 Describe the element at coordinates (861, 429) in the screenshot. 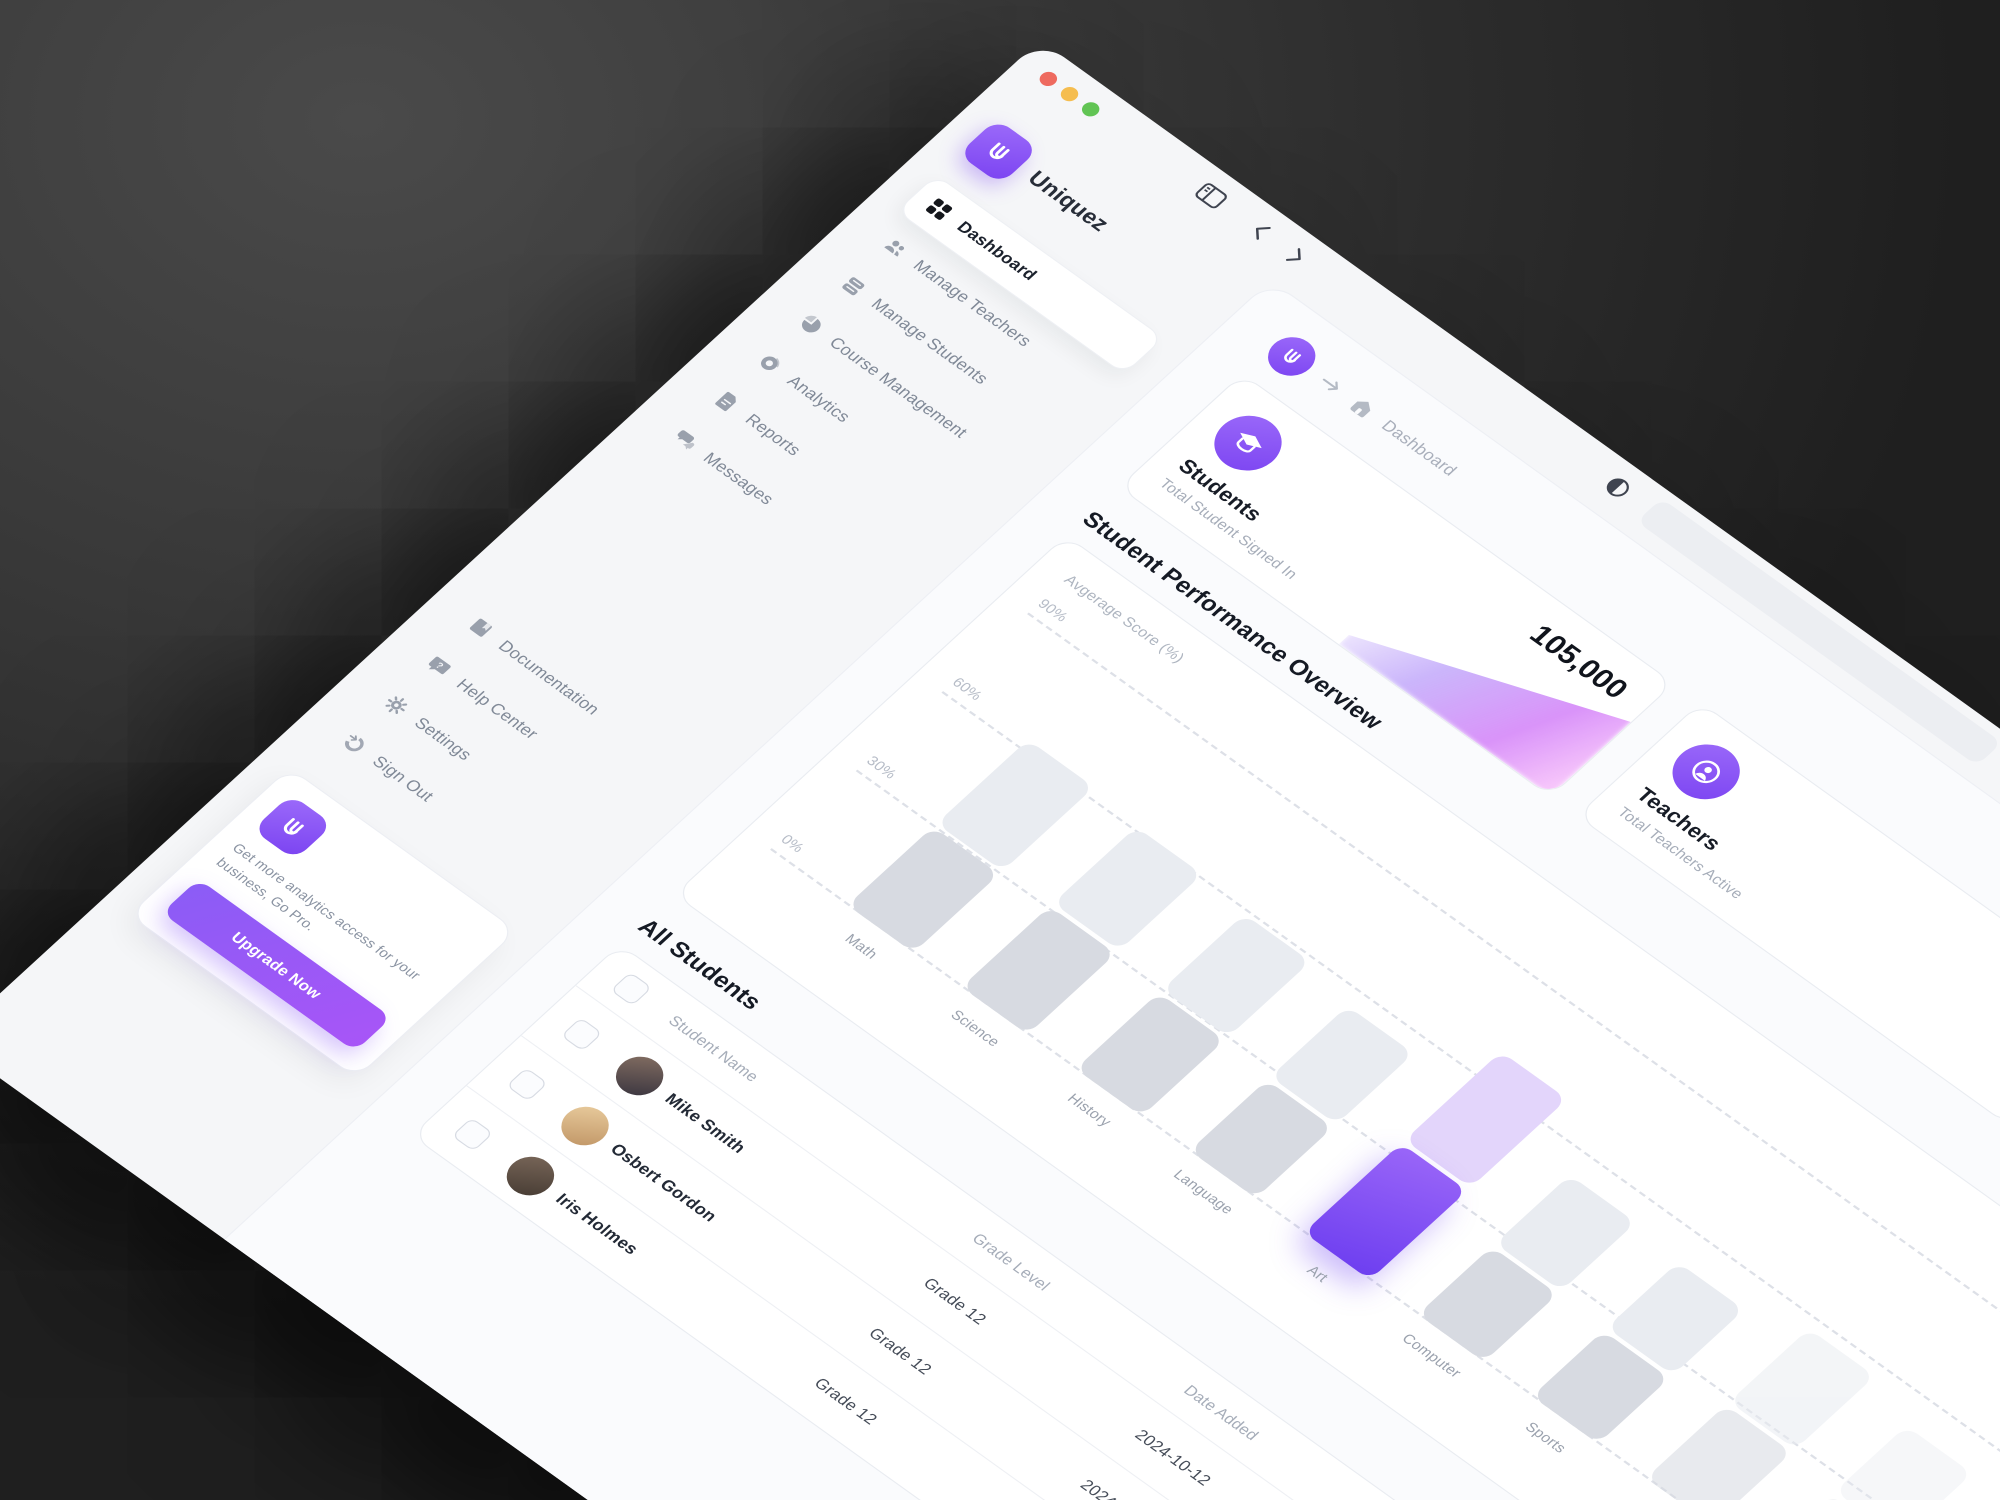

I see `sidebar-item-analytics: Analytics` at that location.